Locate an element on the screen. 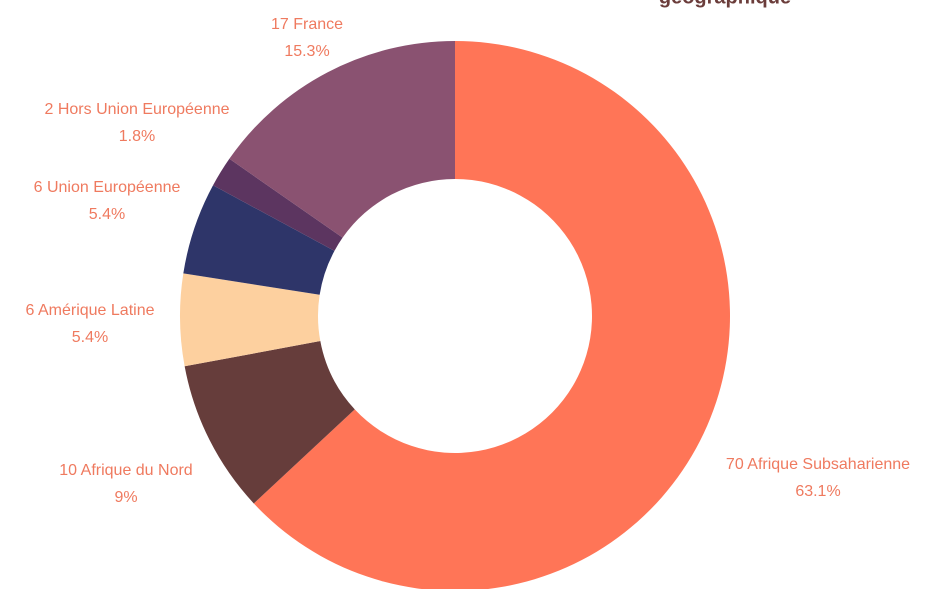  segment-percentage: 15.3% is located at coordinates (306, 51).